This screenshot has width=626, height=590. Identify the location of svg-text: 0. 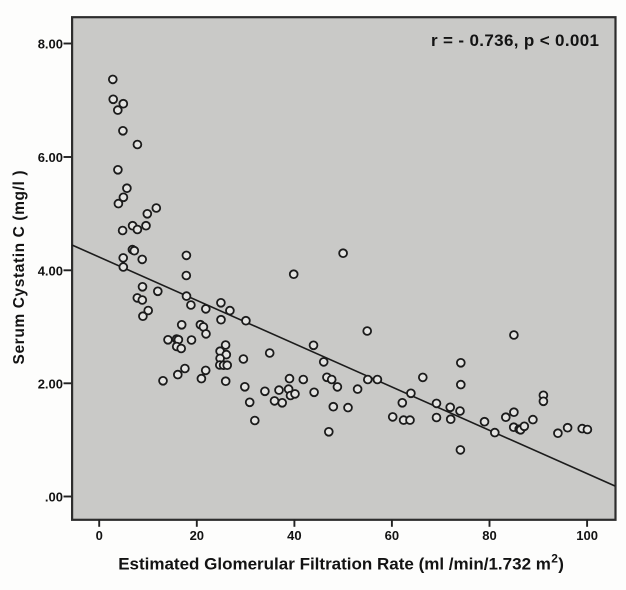
(99, 535).